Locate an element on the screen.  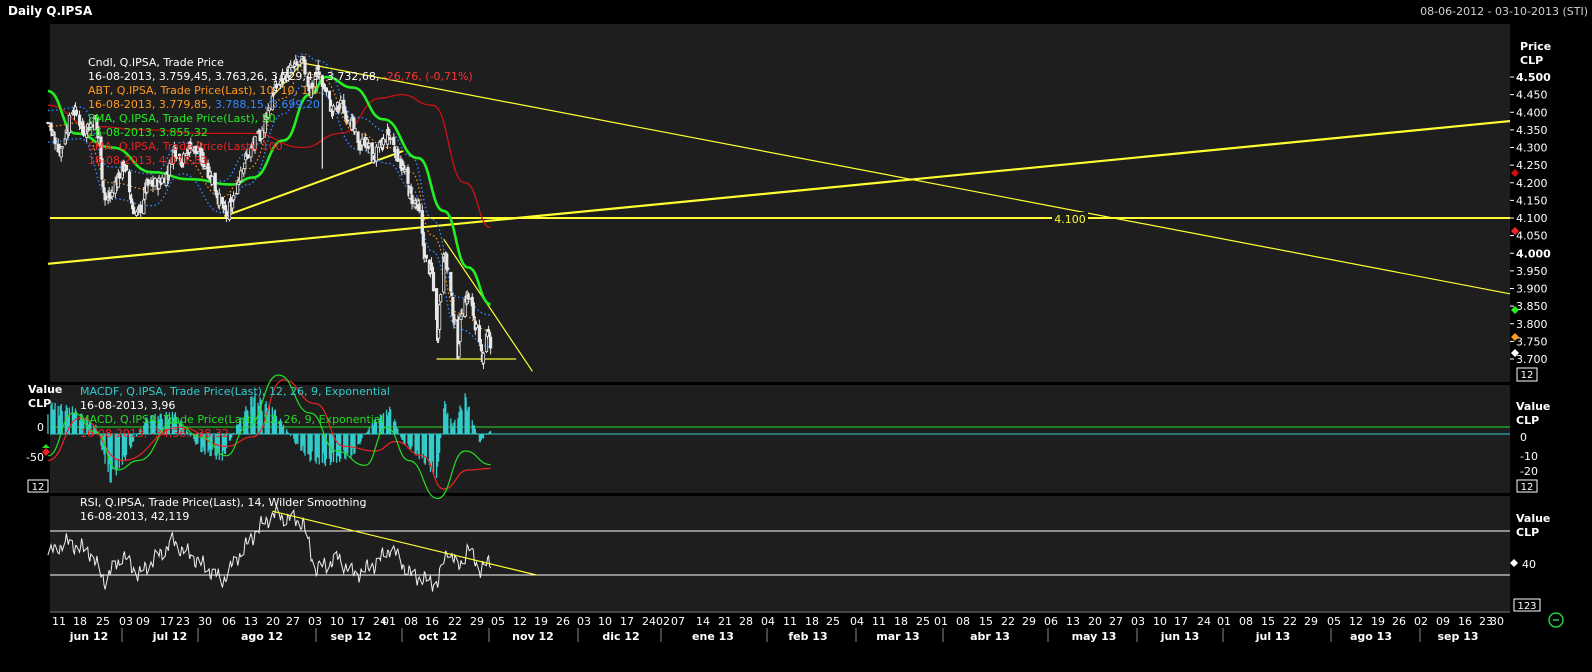
sma100-marker-icon is located at coordinates (1515, 173).